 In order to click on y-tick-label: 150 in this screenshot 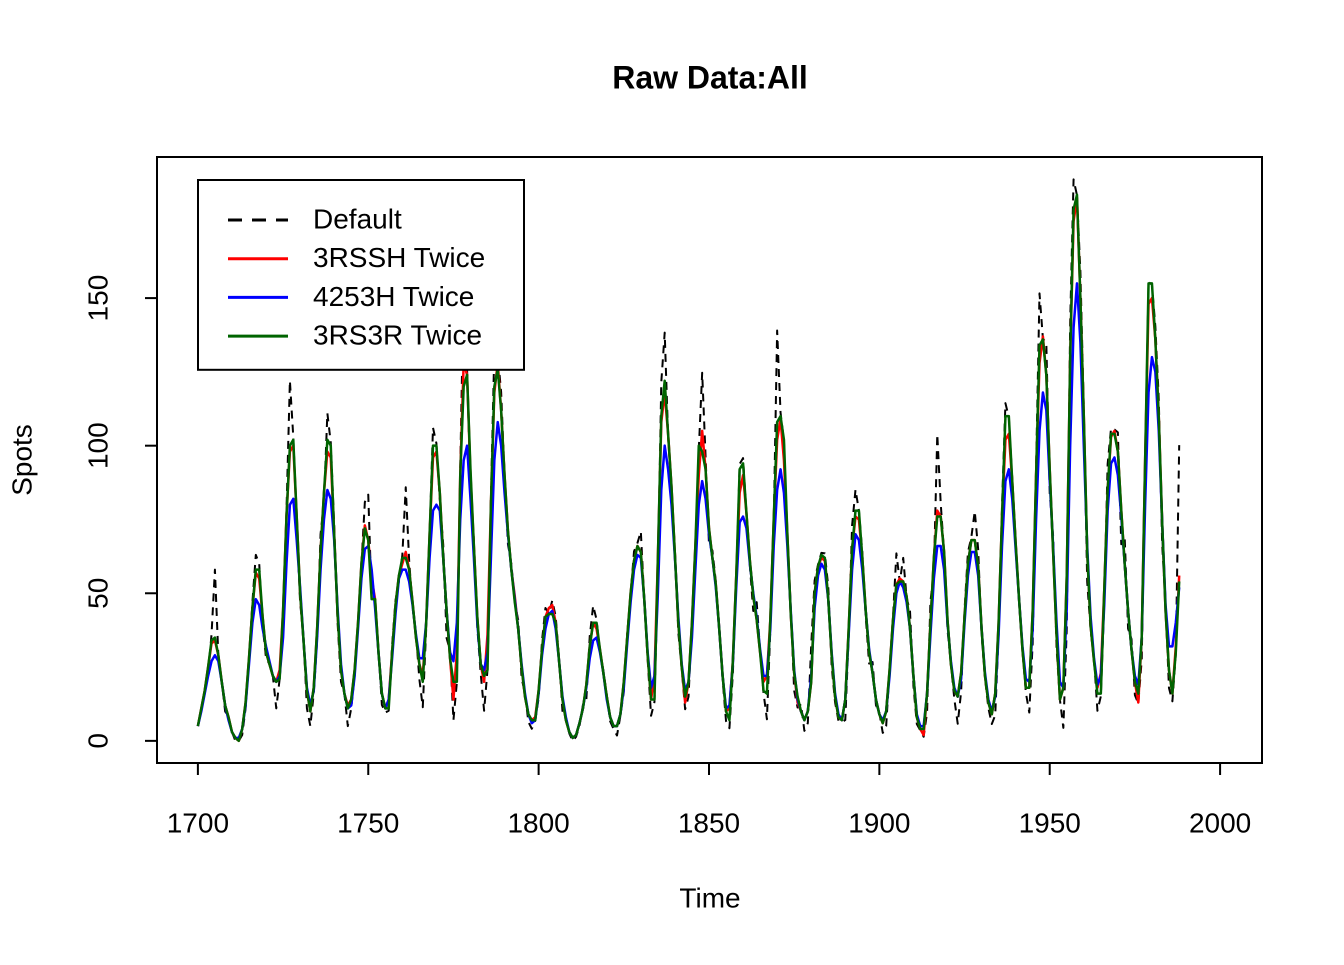, I will do `click(97, 298)`.